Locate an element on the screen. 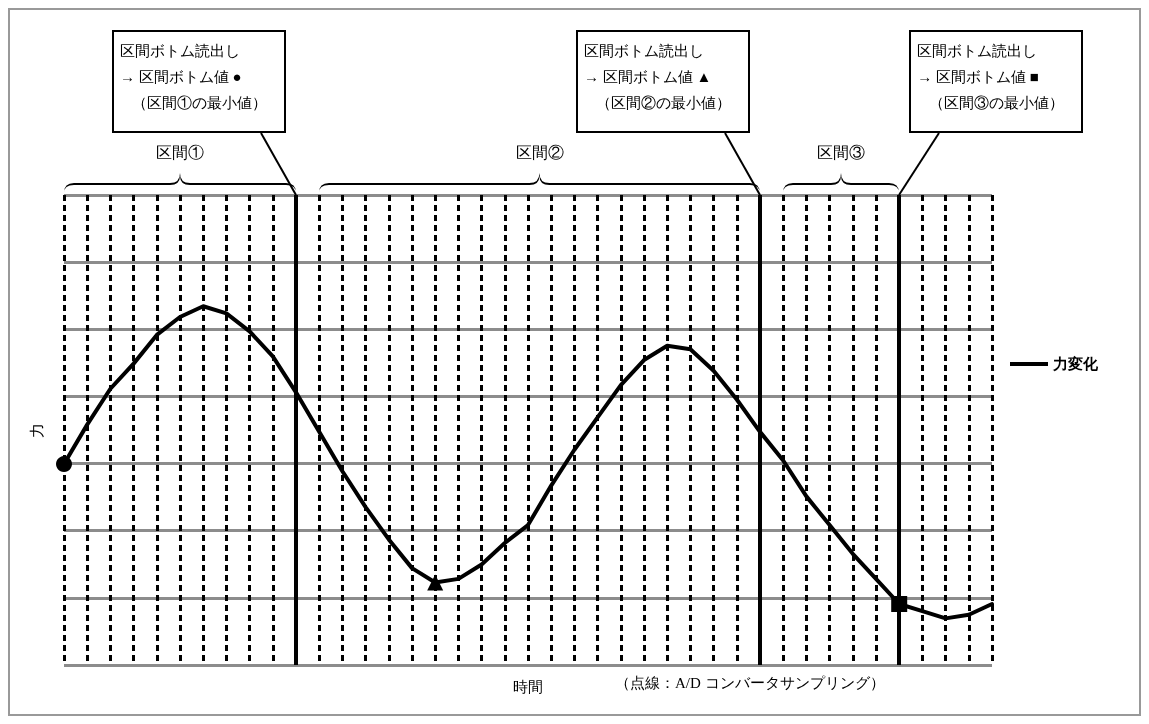 Image resolution: width=1149 pixels, height=724 pixels. x-axis-title: 時間 is located at coordinates (528, 686).